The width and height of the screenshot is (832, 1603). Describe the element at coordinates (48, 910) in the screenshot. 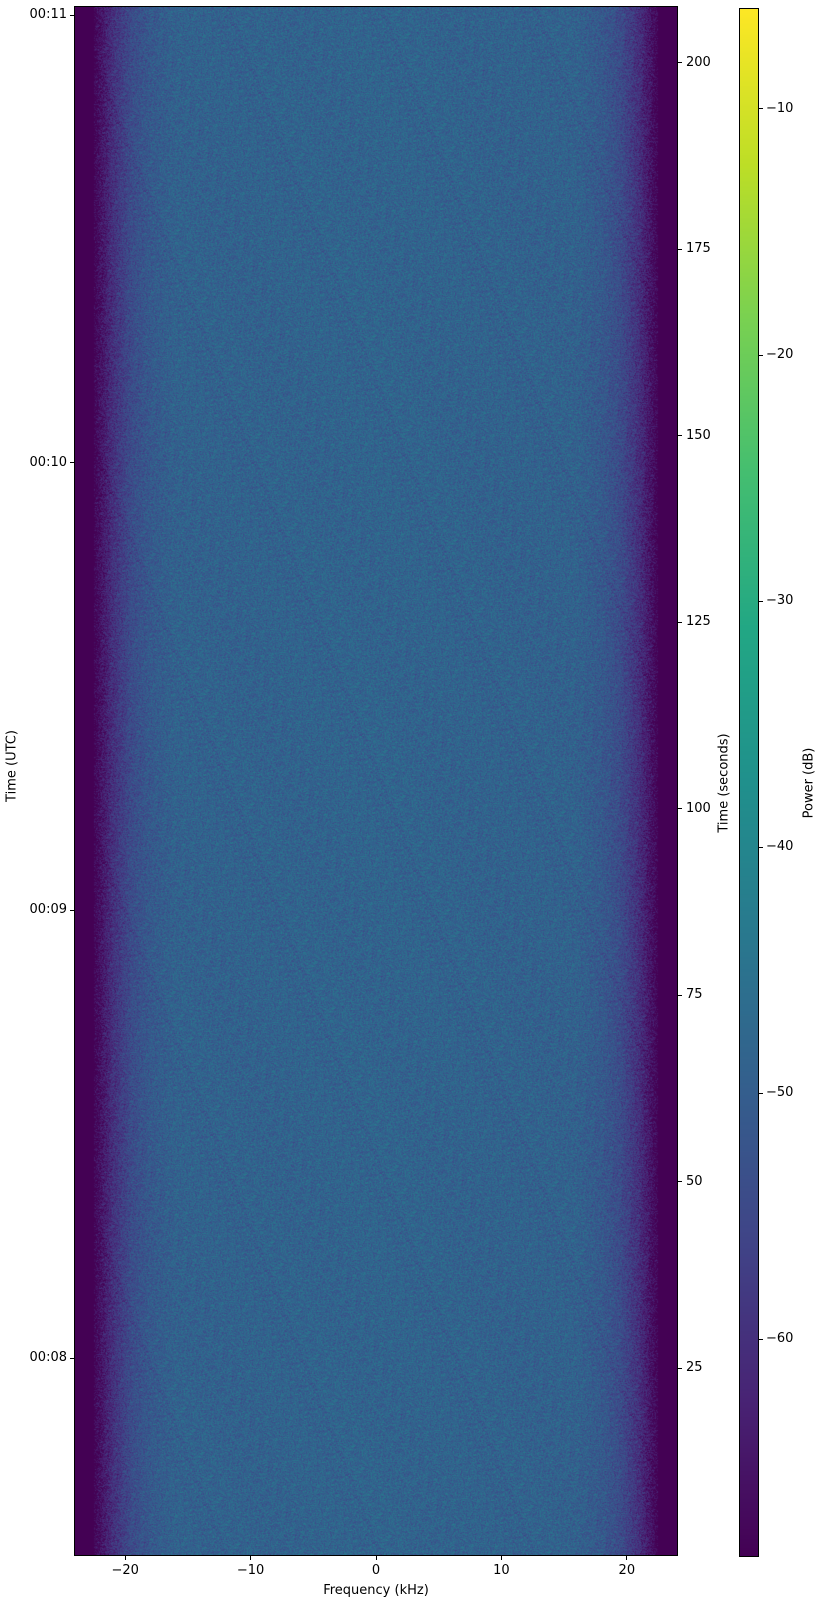

I see `y-tick-label: 00:09` at that location.